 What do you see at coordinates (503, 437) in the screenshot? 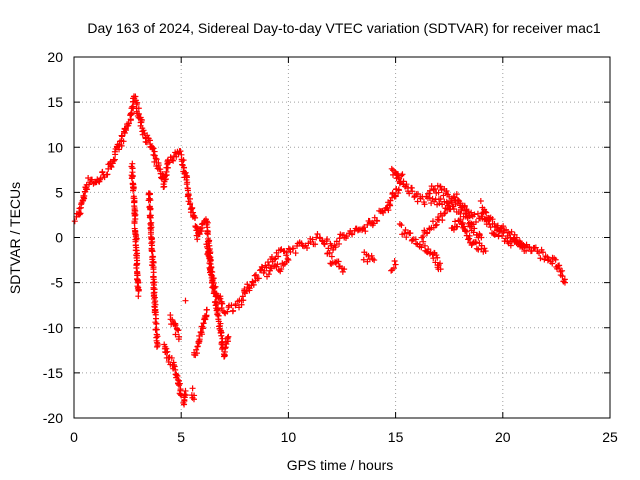
I see `x-tick-label: 20` at bounding box center [503, 437].